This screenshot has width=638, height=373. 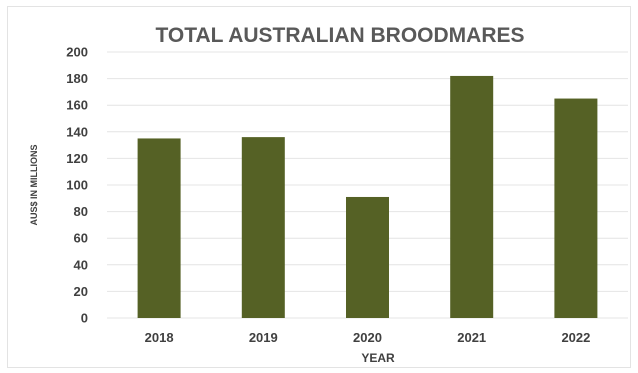 What do you see at coordinates (84, 318) in the screenshot?
I see `y-tick-label: 0` at bounding box center [84, 318].